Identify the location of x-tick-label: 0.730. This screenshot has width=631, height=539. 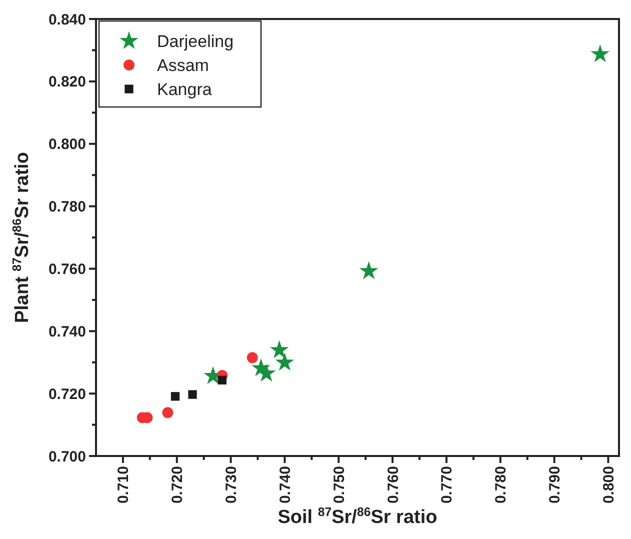
(231, 485).